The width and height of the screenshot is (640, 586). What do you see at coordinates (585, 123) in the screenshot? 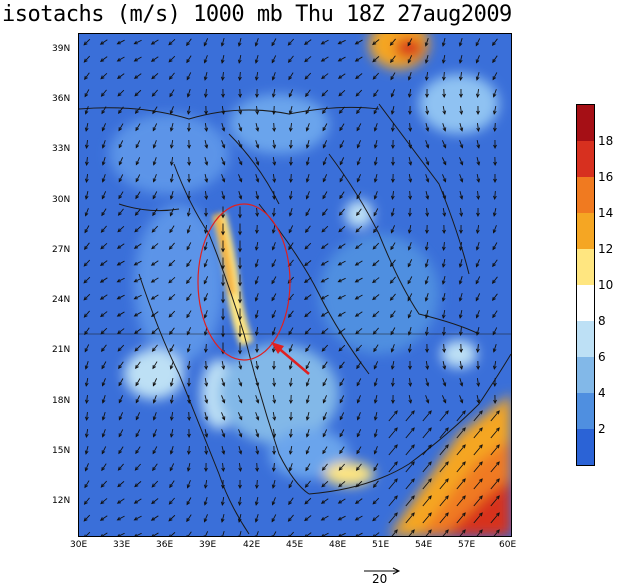
I see `colorbar-segment-18plus` at bounding box center [585, 123].